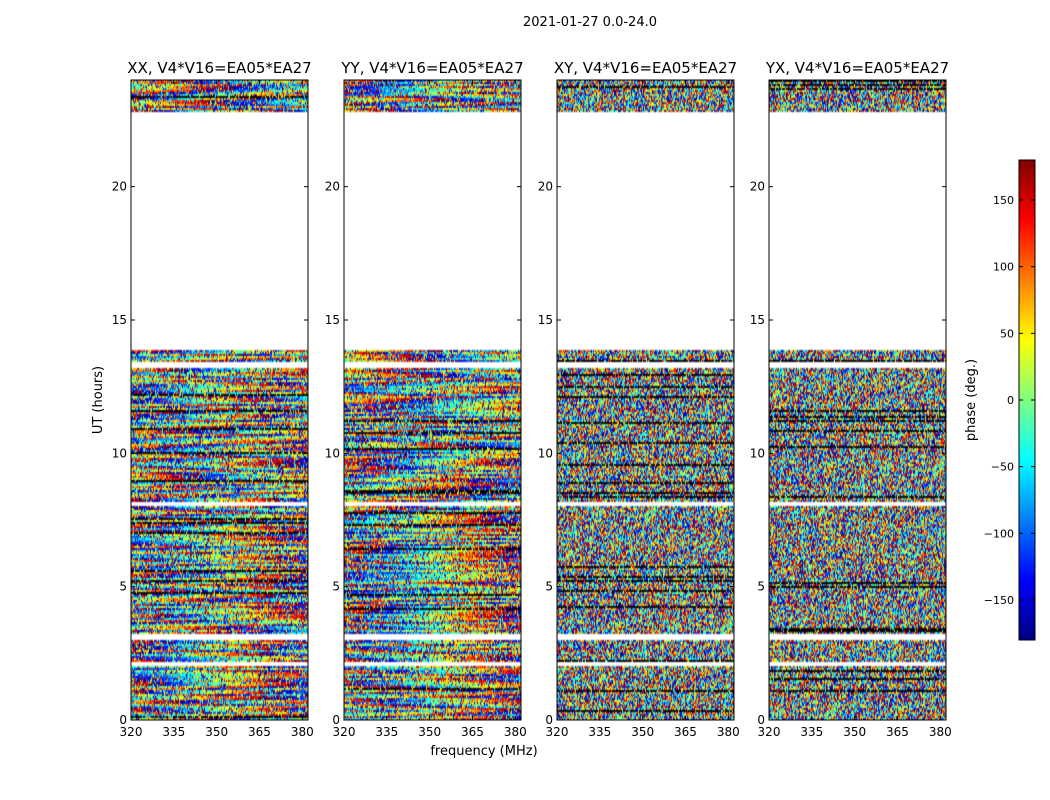  I want to click on y-axis-label: UT (hours), so click(98, 400).